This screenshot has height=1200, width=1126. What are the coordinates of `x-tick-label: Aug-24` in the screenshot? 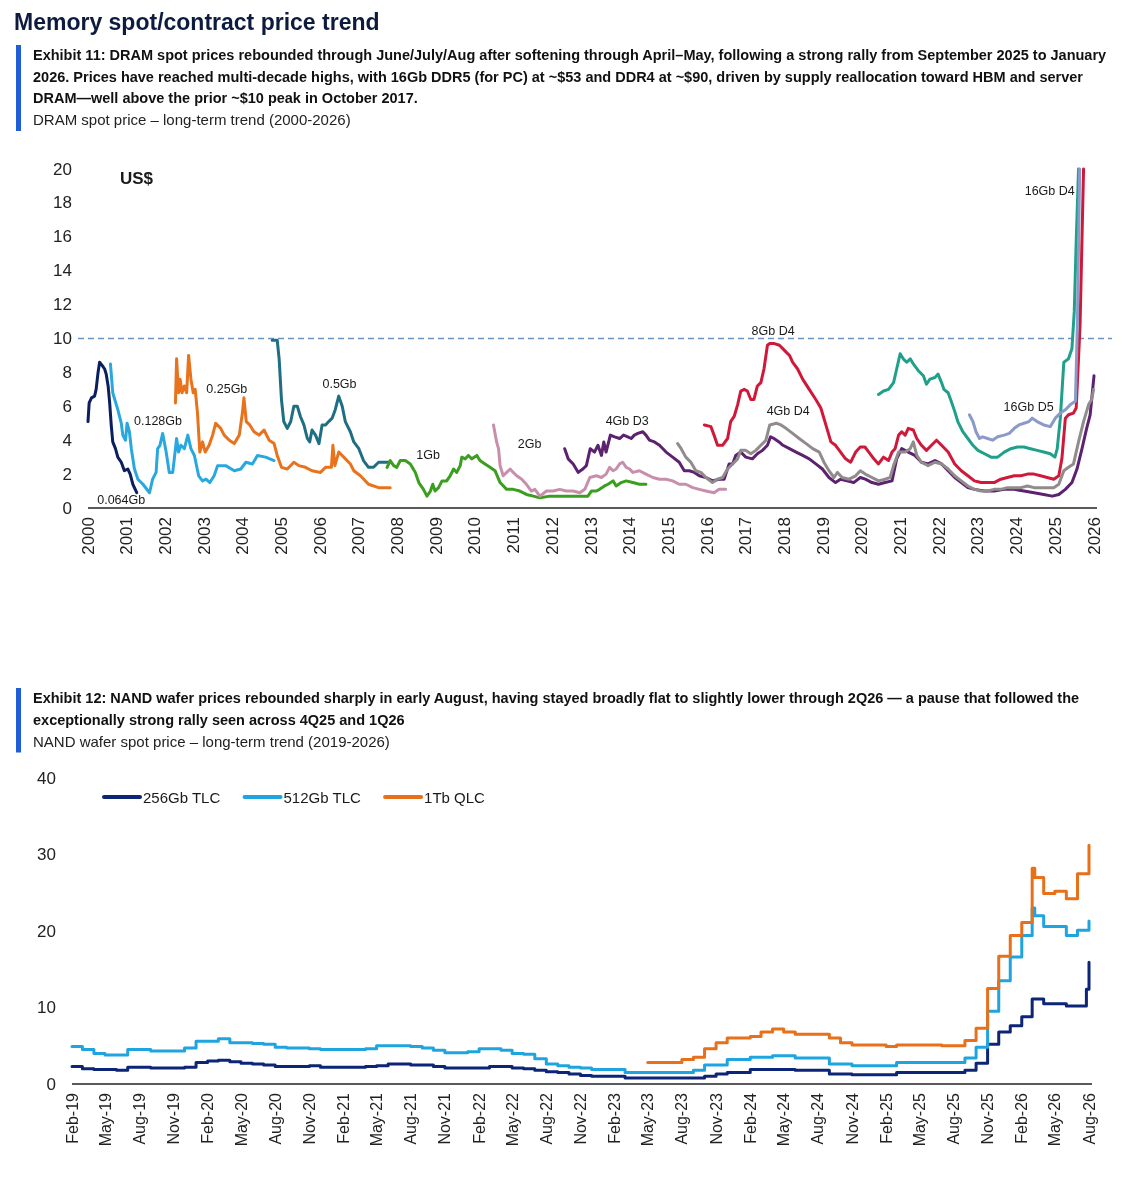 It's located at (818, 1118).